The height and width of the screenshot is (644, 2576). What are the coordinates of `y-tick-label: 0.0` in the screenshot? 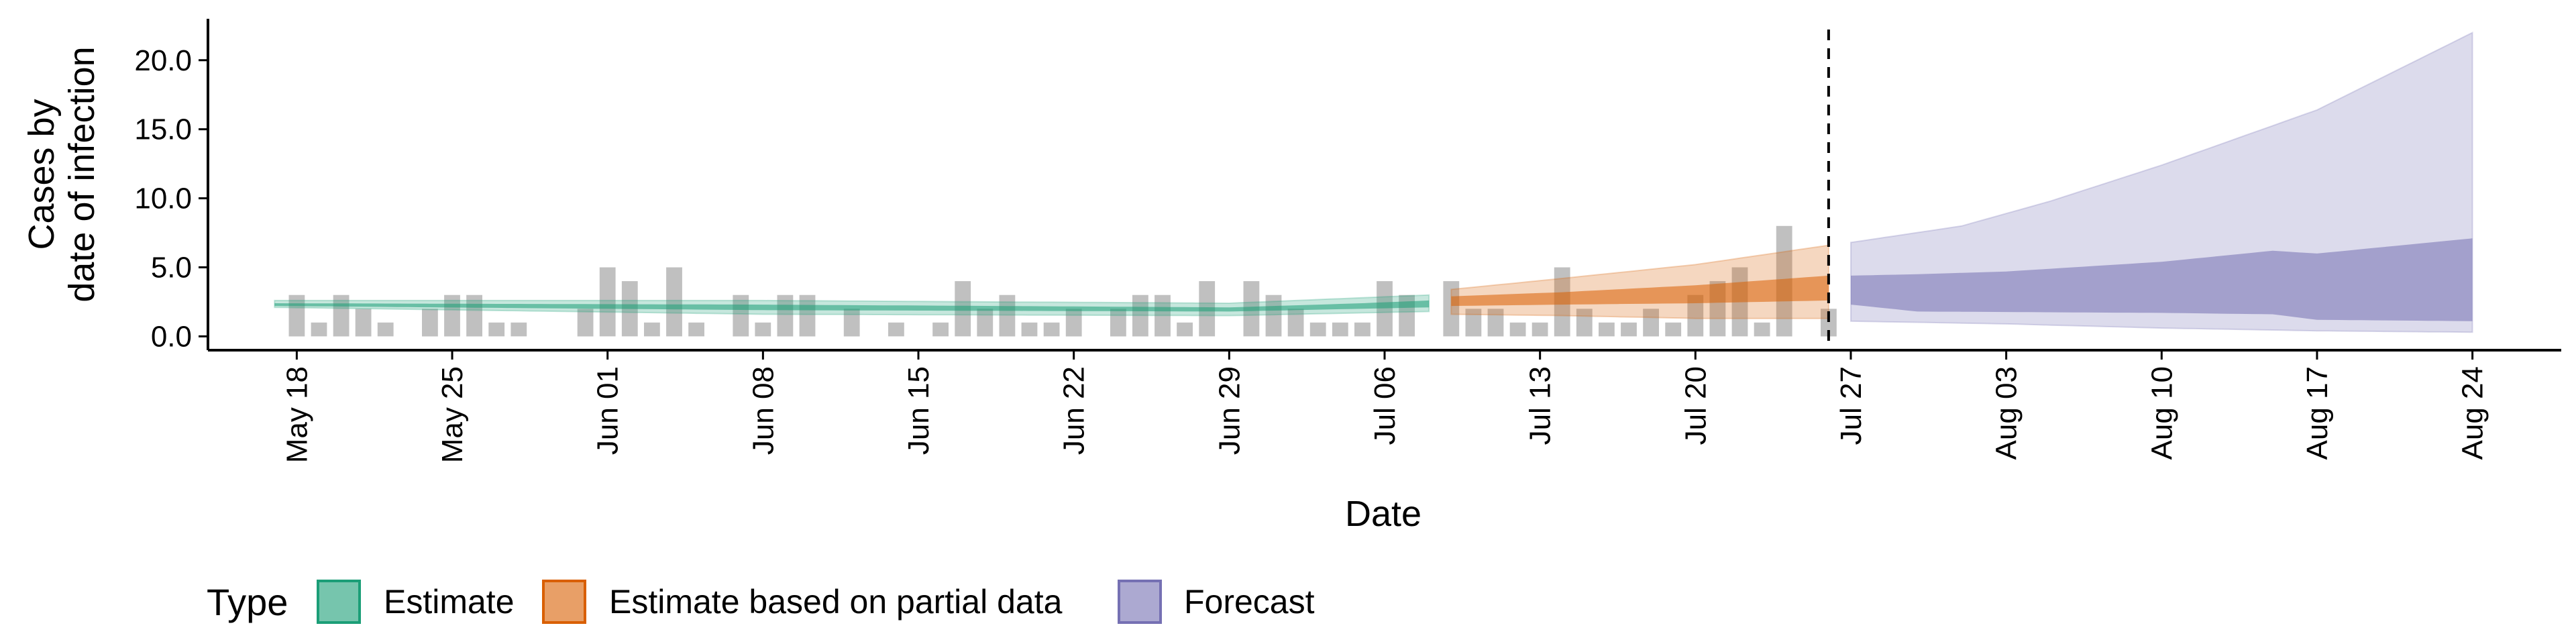 It's located at (171, 336).